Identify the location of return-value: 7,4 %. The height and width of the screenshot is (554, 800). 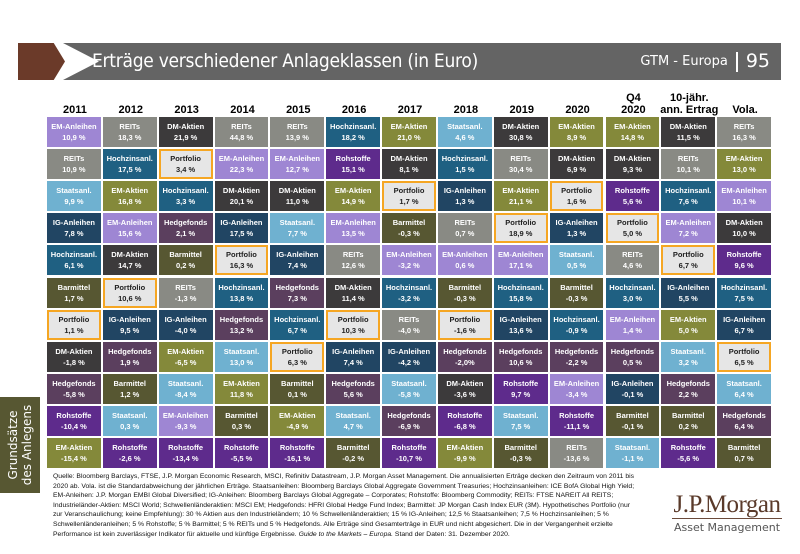
(353, 362).